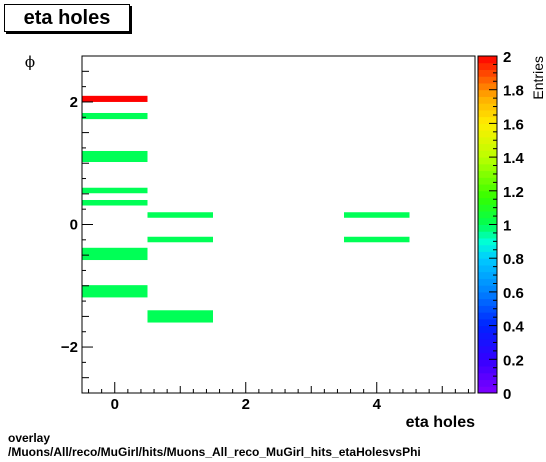  What do you see at coordinates (69, 347) in the screenshot?
I see `y-tick-label: −2` at bounding box center [69, 347].